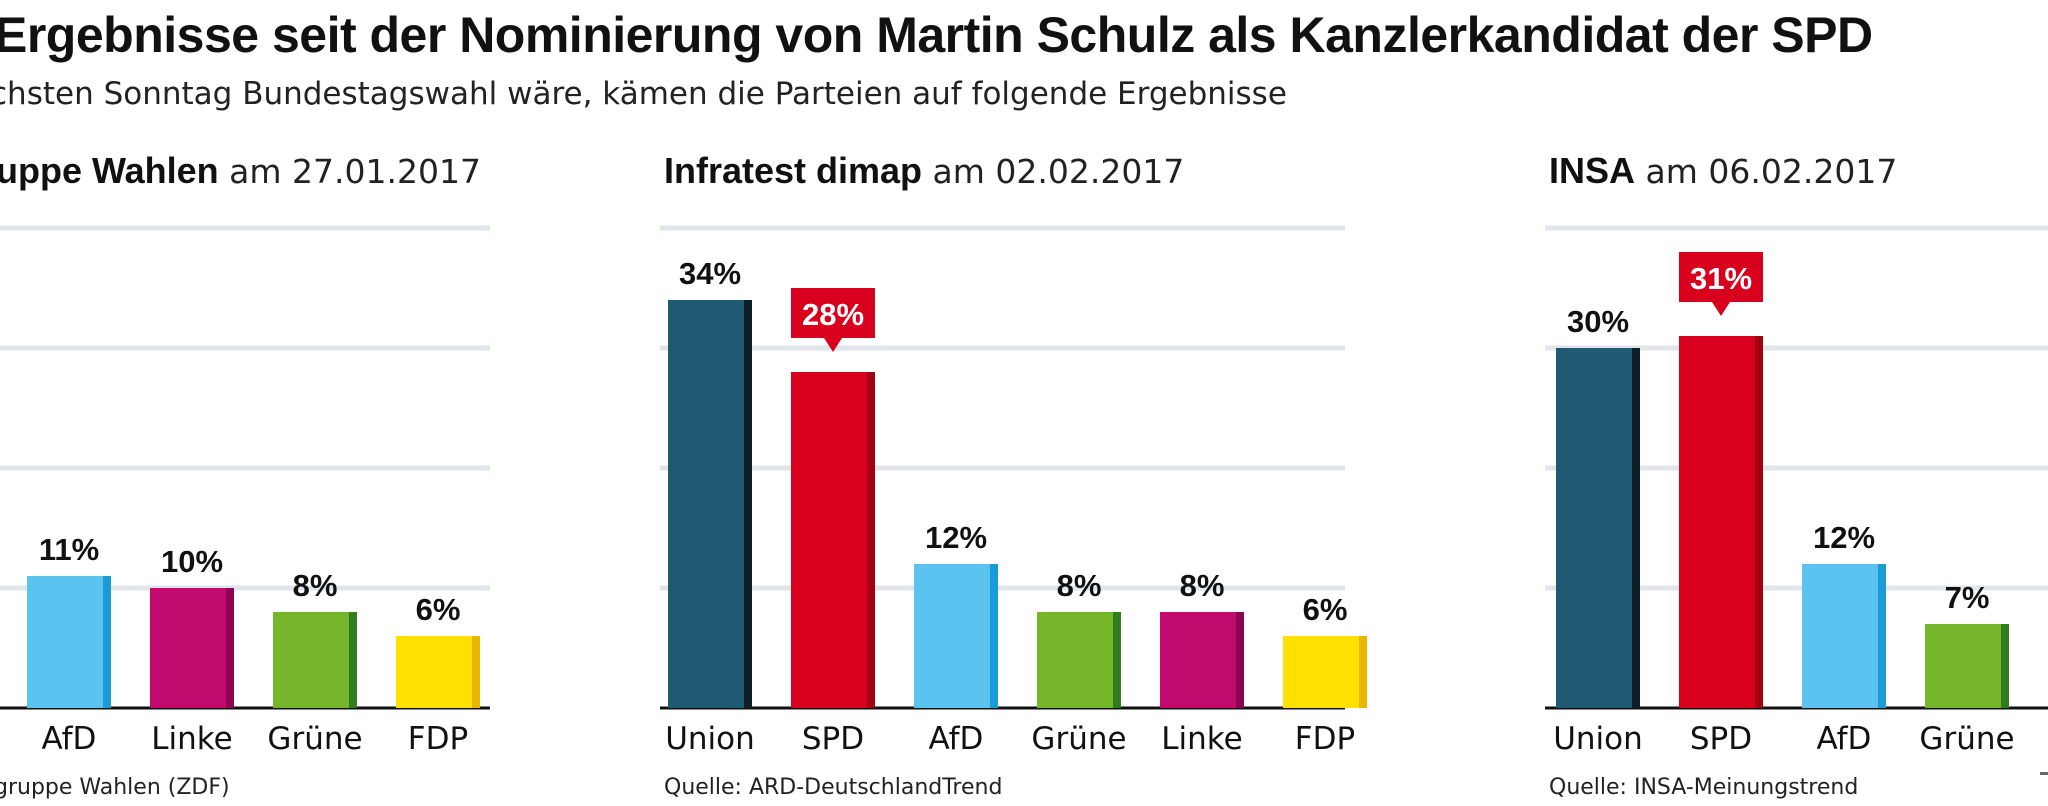  Describe the element at coordinates (230, 648) in the screenshot. I see `panel-1-bar-edge-linke` at that location.